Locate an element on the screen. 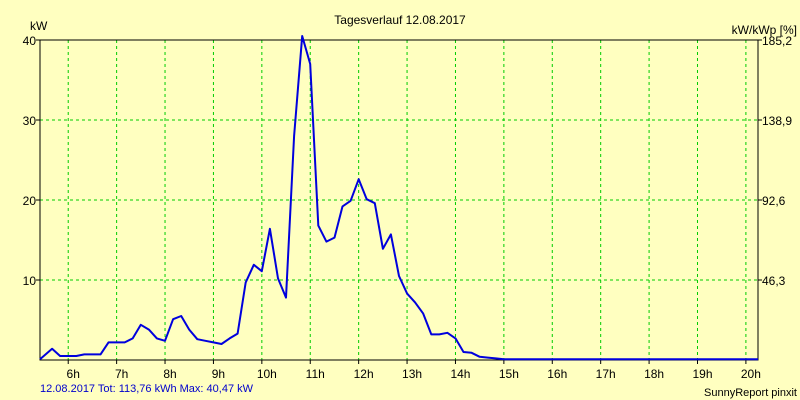 This screenshot has width=800, height=400. x-tick-label: 16h is located at coordinates (557, 374).